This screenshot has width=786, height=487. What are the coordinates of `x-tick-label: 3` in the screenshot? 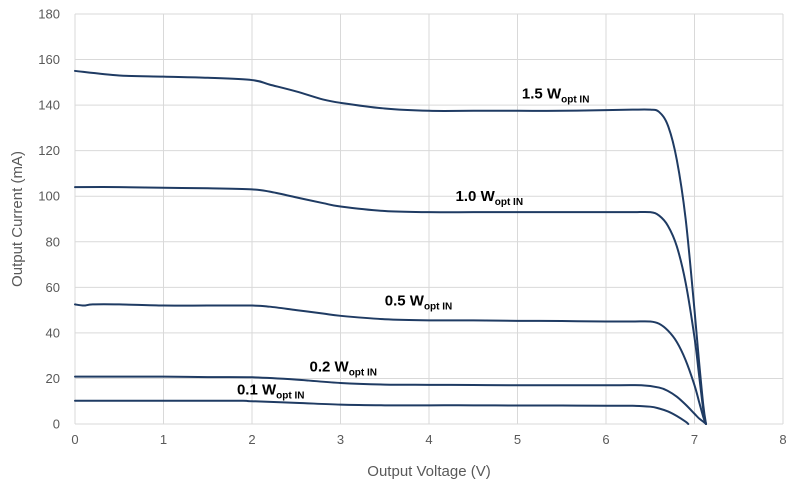 It's located at (340, 439).